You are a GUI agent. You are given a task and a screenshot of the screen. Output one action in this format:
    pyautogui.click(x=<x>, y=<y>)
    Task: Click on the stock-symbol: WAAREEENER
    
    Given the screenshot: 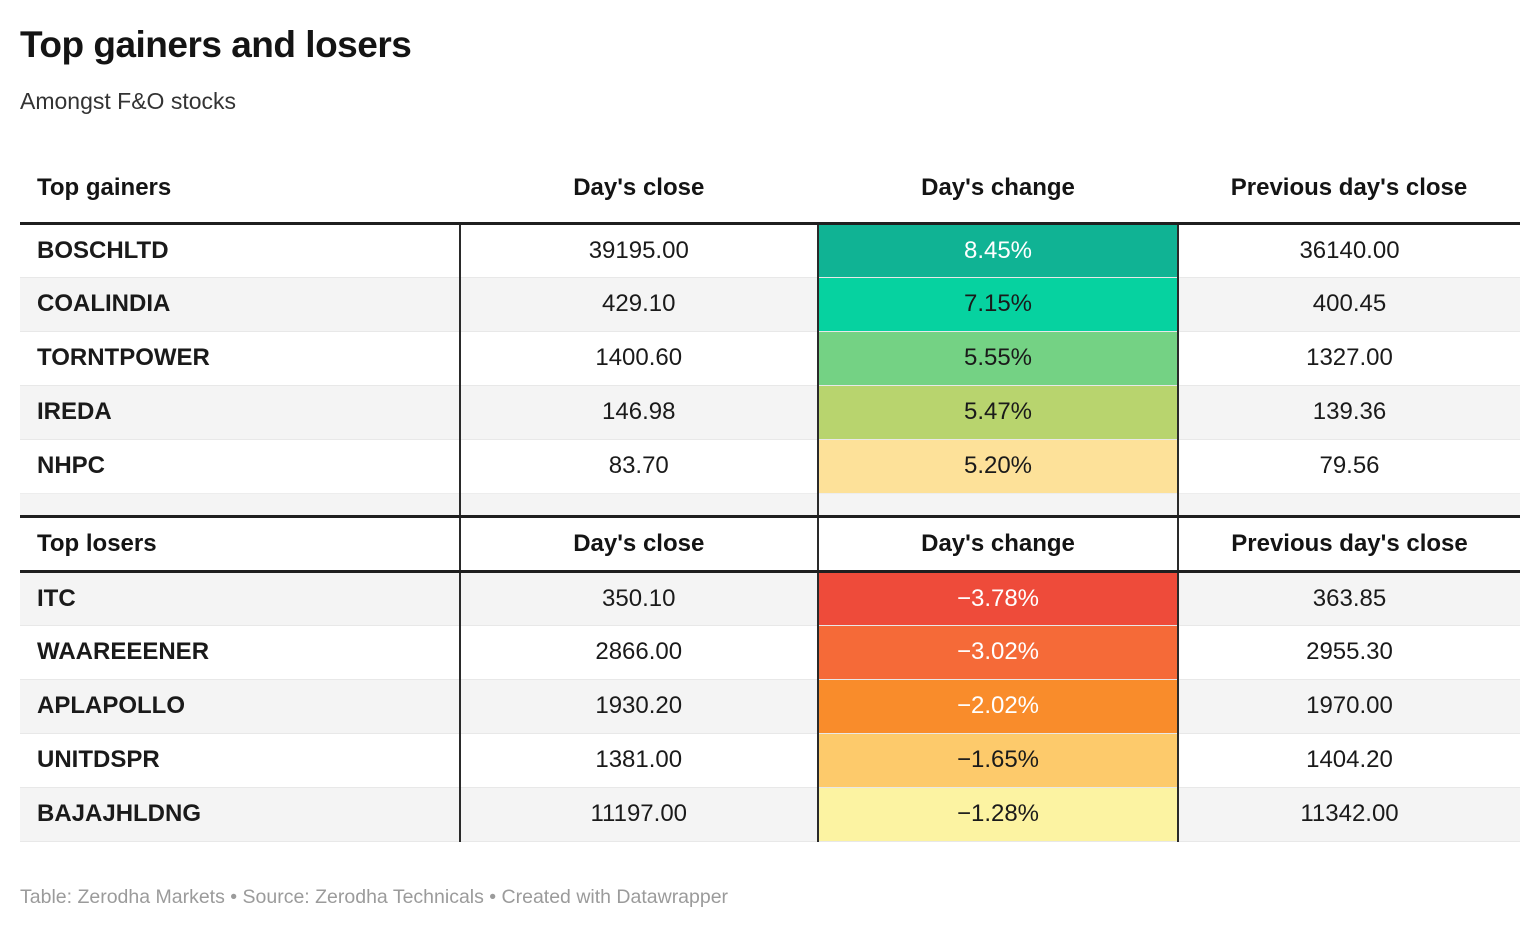 What is the action you would take?
    pyautogui.click(x=240, y=651)
    